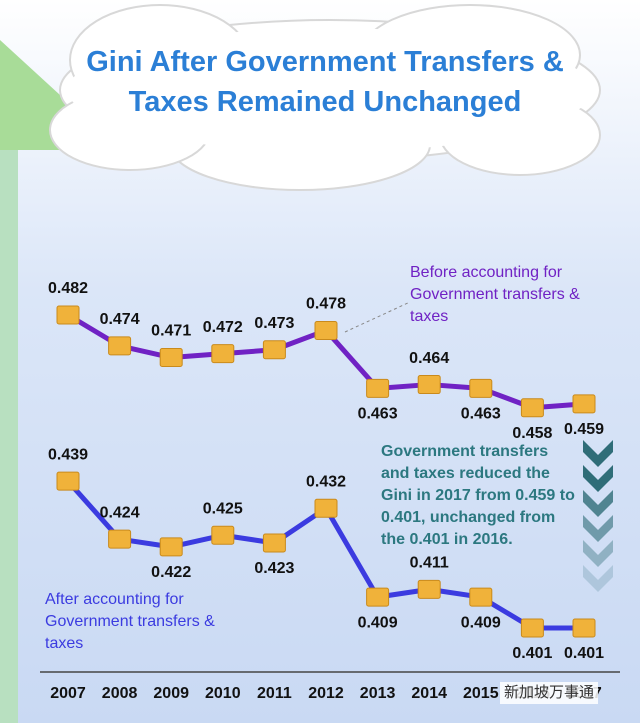 This screenshot has width=640, height=723. I want to click on data-label: 0.424, so click(120, 512).